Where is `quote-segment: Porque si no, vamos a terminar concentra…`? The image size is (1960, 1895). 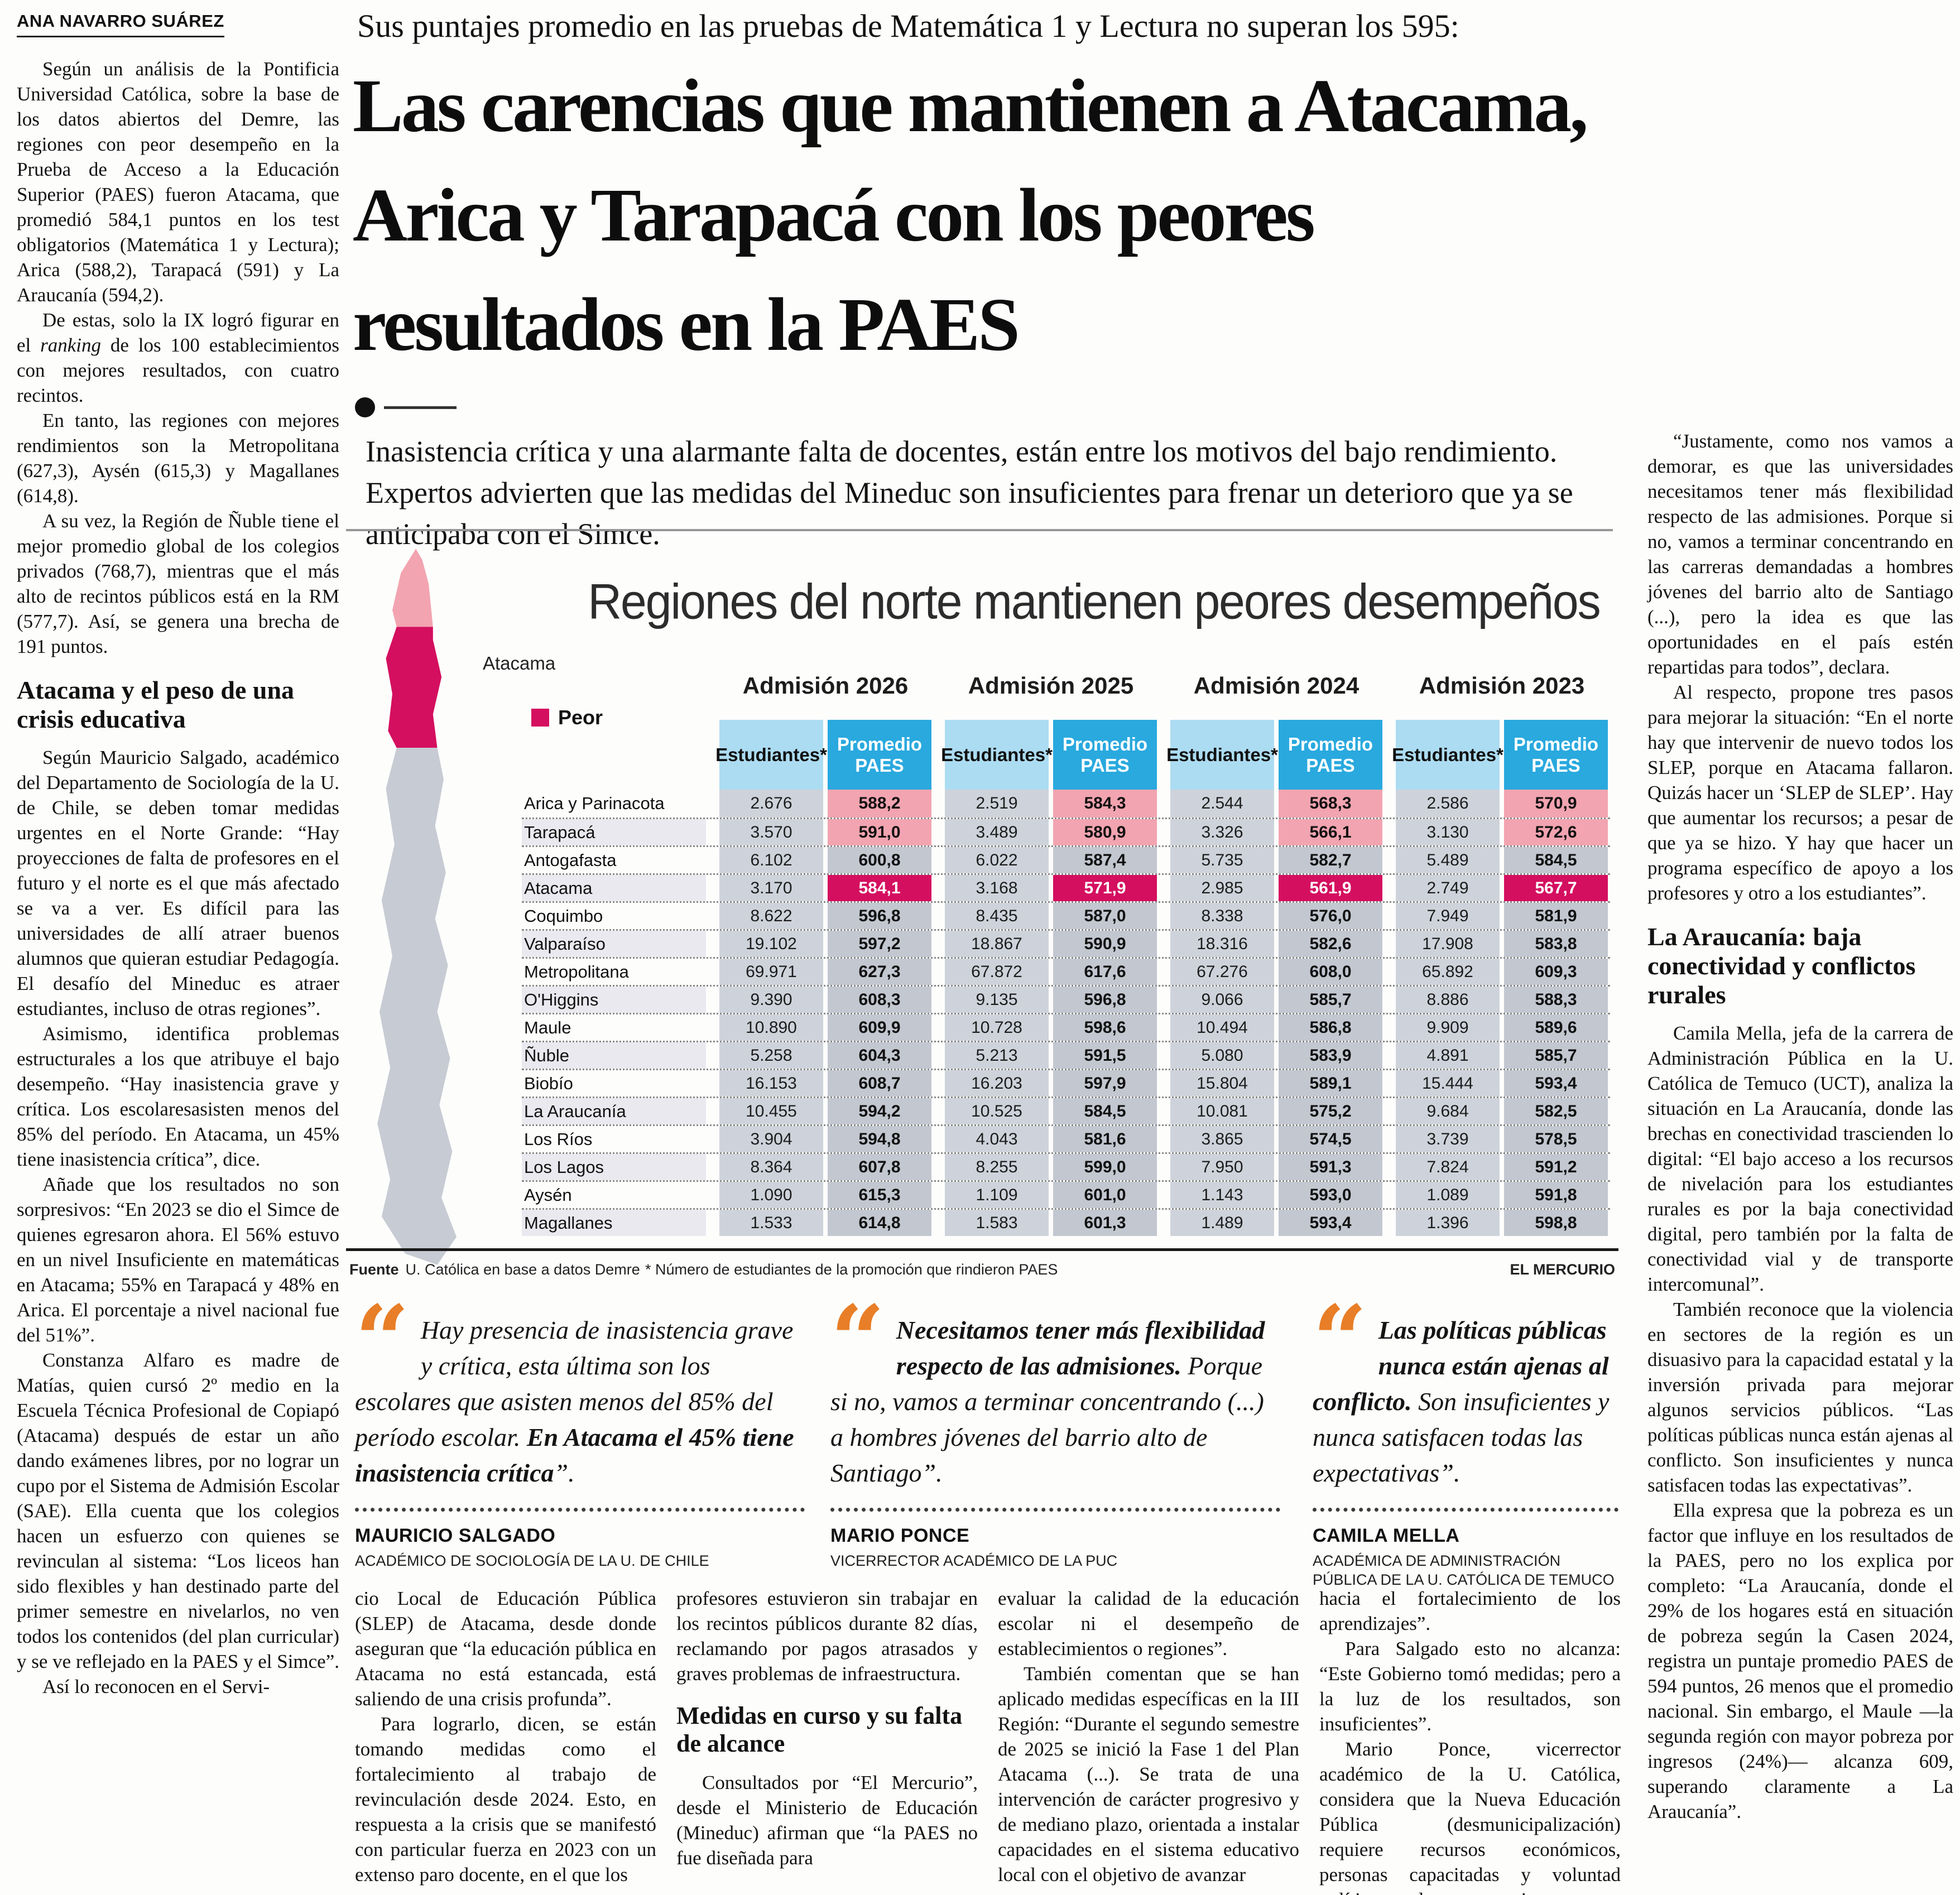
quote-segment: Porque si no, vamos a terminar concentra… is located at coordinates (1047, 1419).